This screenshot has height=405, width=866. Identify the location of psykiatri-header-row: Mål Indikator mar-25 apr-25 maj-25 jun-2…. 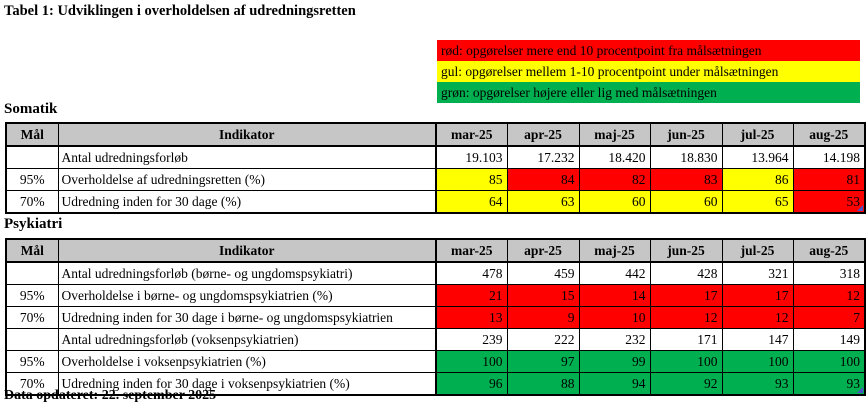
(435, 250).